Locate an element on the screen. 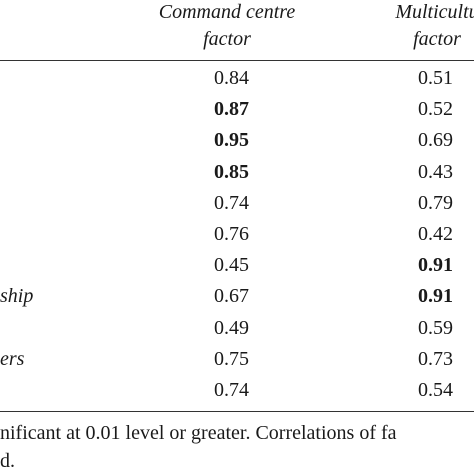 The height and width of the screenshot is (474, 474). cell-command-centre: 0.49 is located at coordinates (231, 327).